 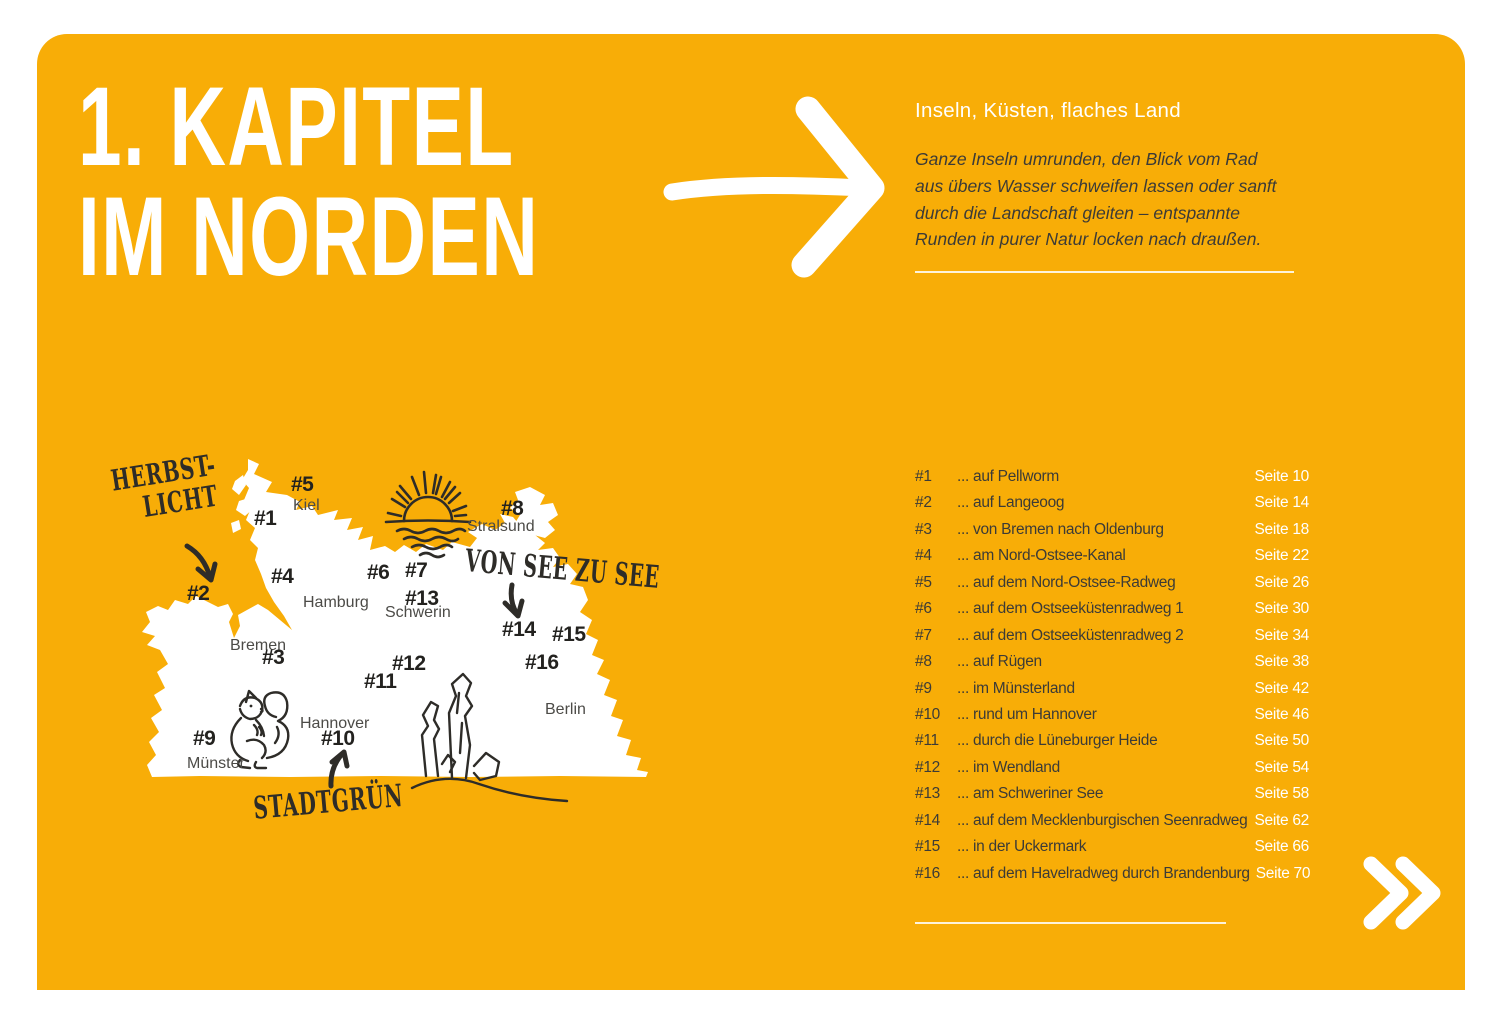 I want to click on map-marker-9: #9, so click(x=204, y=738).